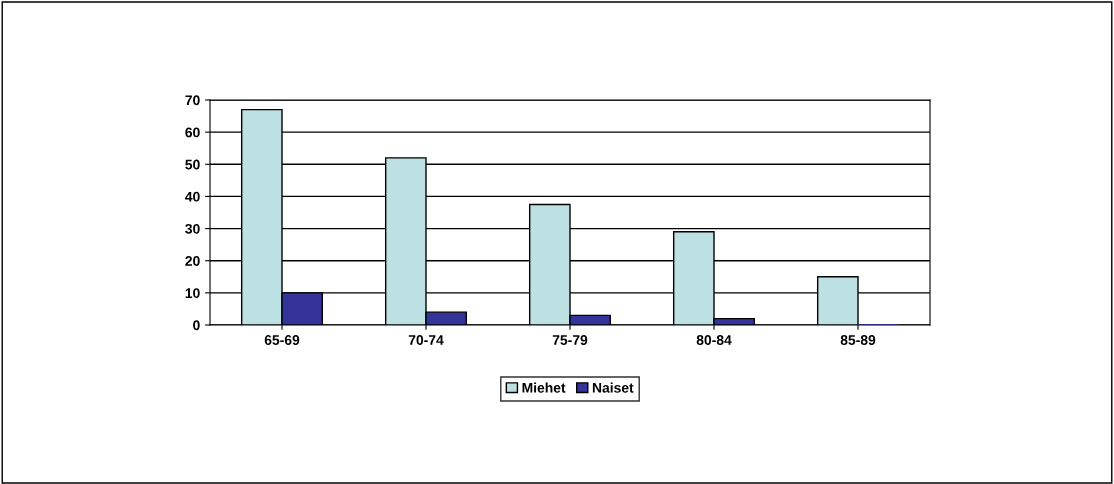 The height and width of the screenshot is (484, 1114). What do you see at coordinates (196, 325) in the screenshot?
I see `y-tick-label: 0` at bounding box center [196, 325].